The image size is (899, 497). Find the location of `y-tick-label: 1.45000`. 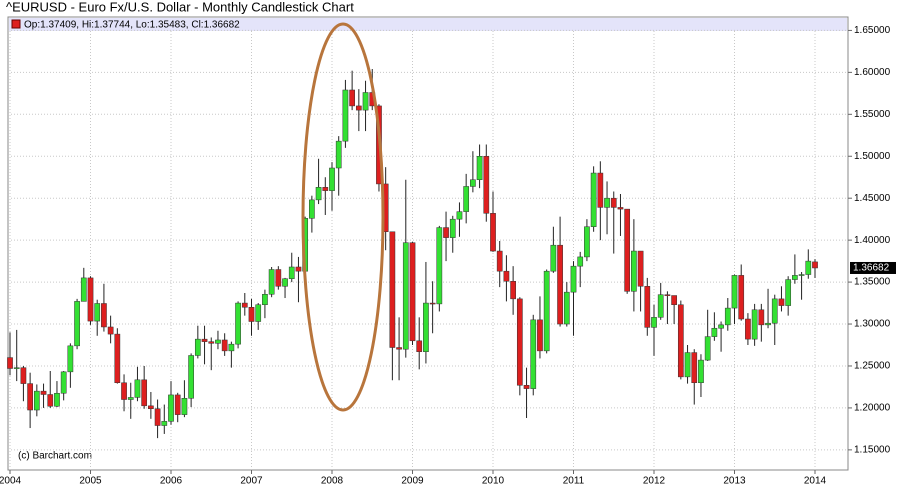

y-tick-label: 1.45000 is located at coordinates (872, 198).